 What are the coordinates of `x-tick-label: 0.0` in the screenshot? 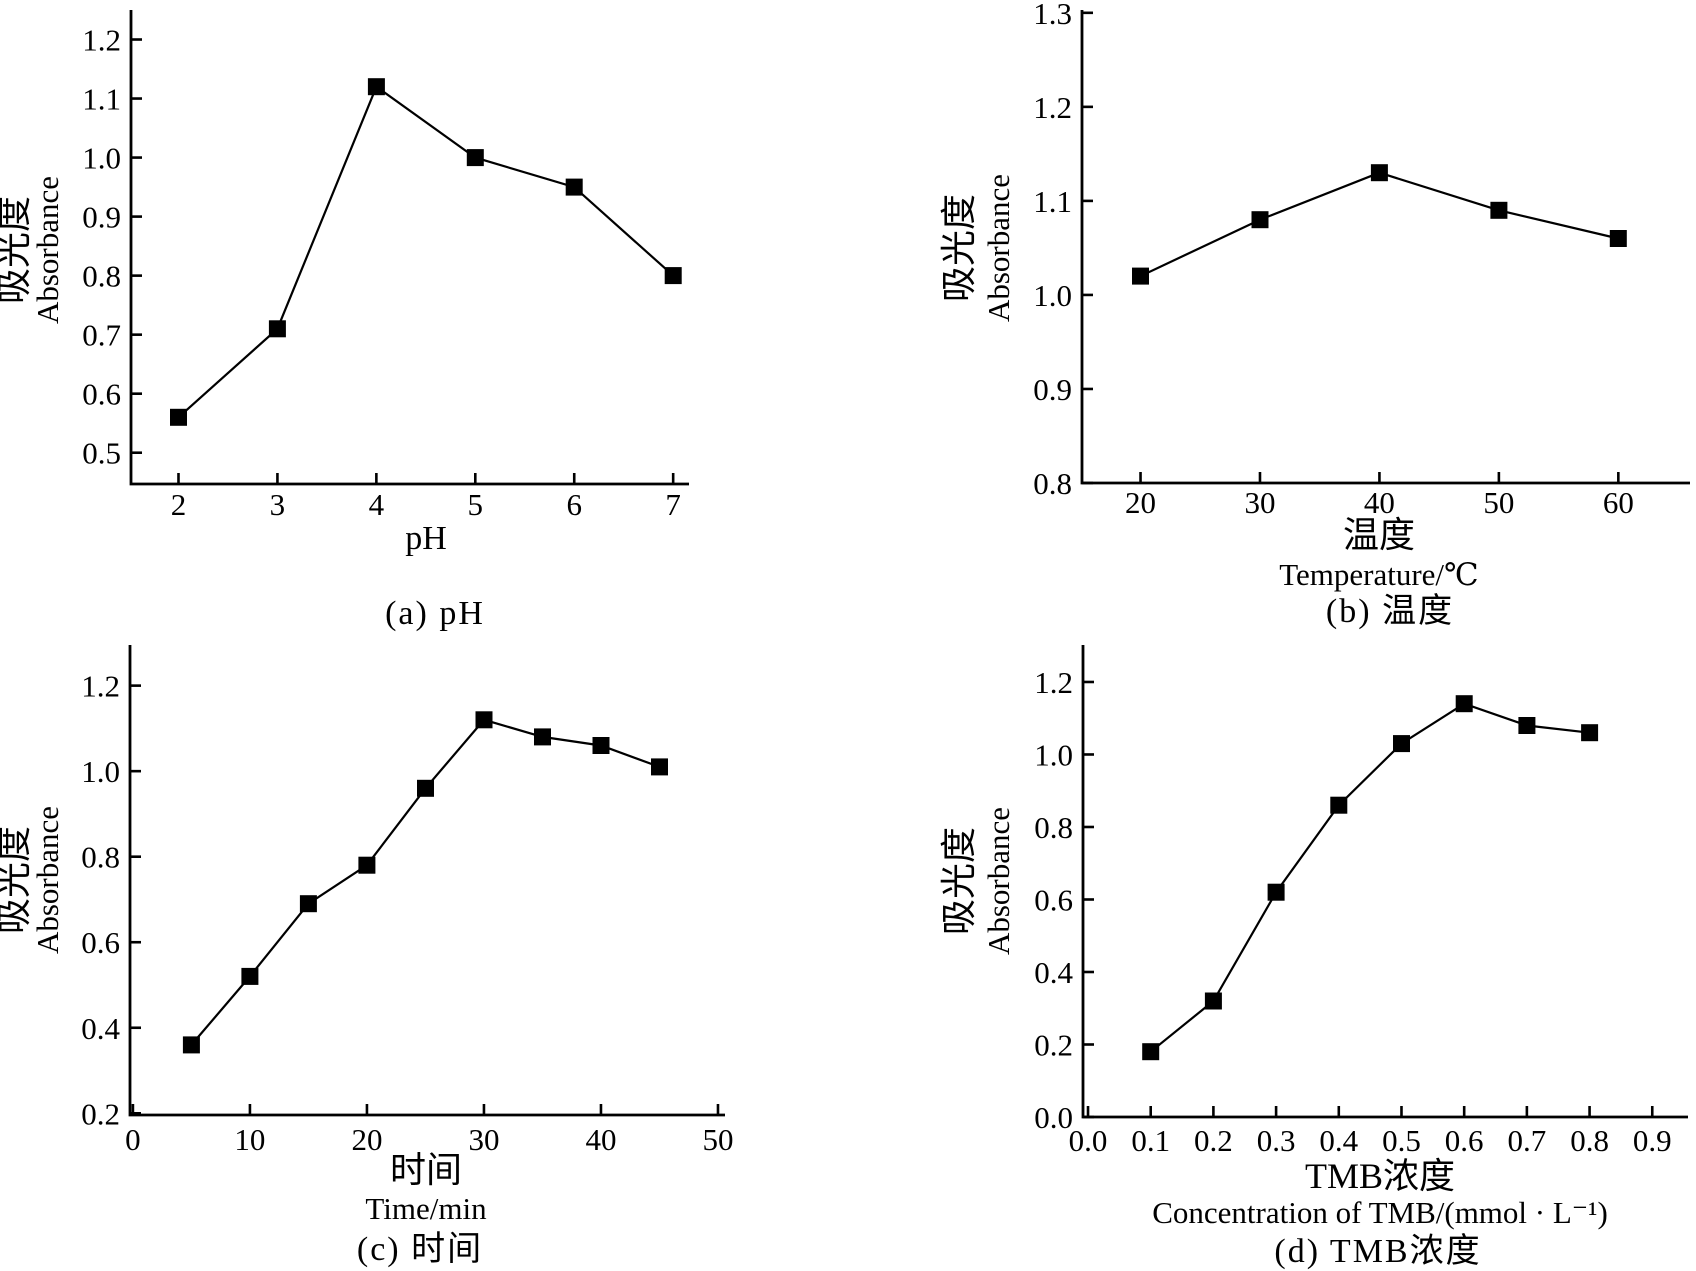 It's located at (1088, 1140).